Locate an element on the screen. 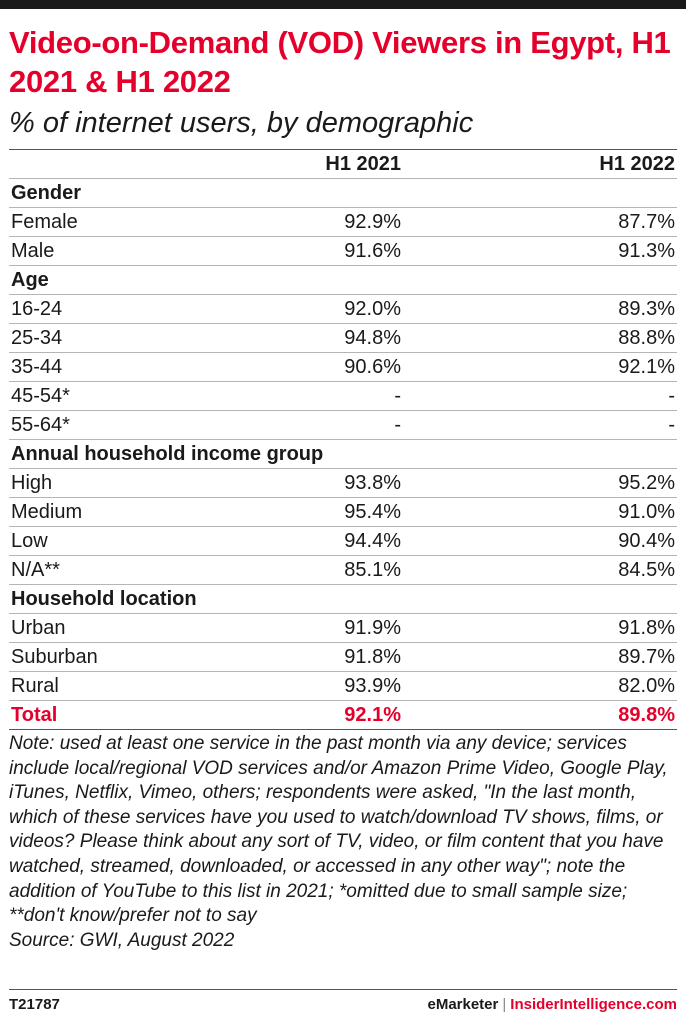 The height and width of the screenshot is (1024, 686). row-label: Urban is located at coordinates (134, 628).